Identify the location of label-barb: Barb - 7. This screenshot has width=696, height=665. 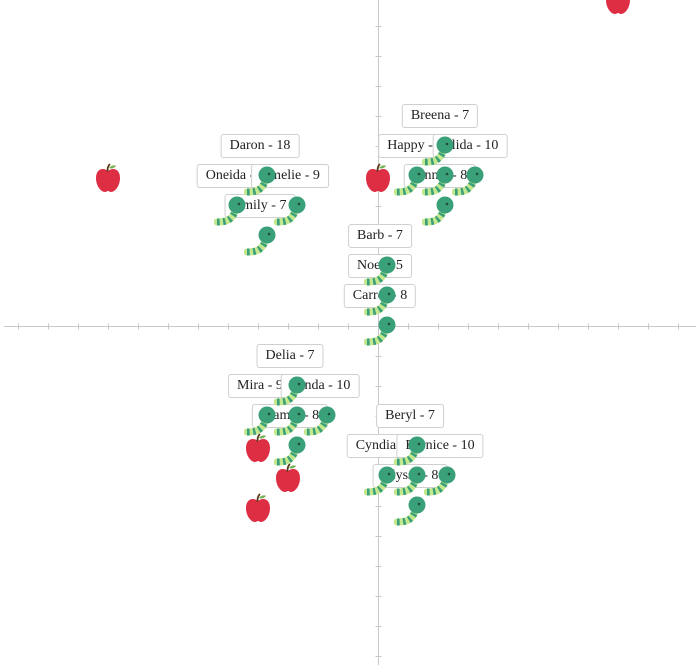
(380, 236).